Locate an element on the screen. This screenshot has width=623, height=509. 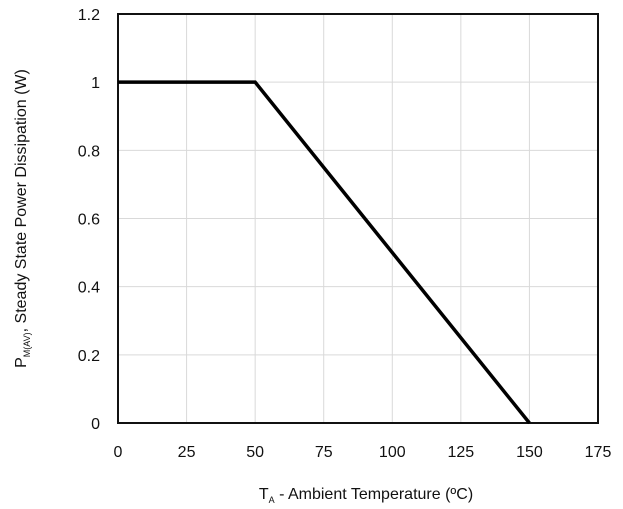
x-tick-label: 75 is located at coordinates (324, 452).